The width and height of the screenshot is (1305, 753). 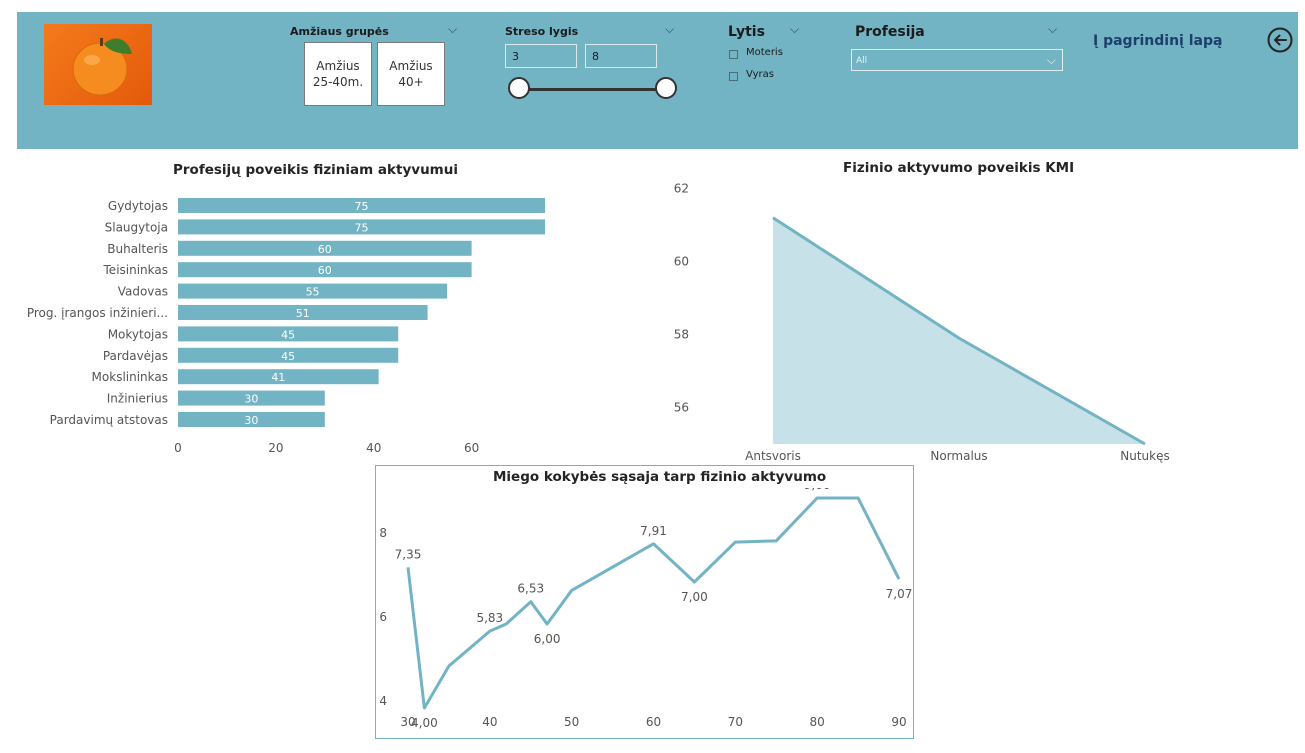 I want to click on y-tick-label: 8, so click(x=383, y=533).